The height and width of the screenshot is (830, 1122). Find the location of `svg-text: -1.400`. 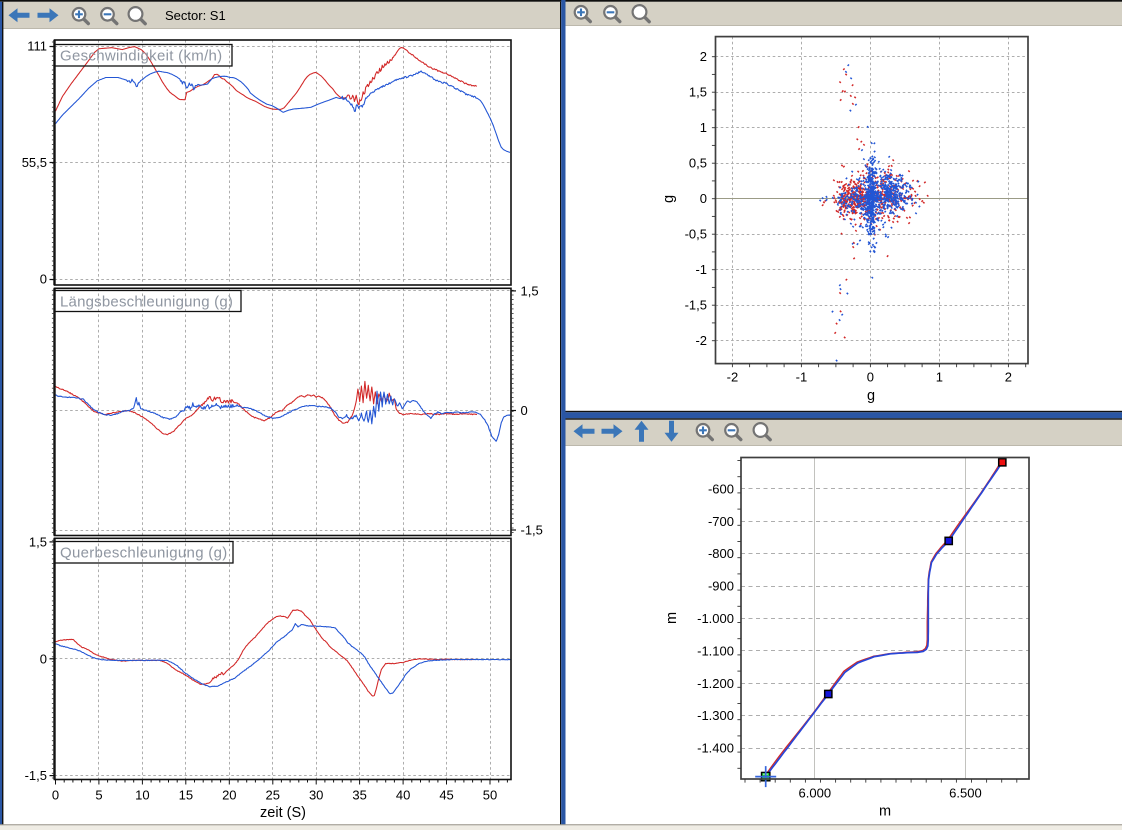

svg-text: -1.400 is located at coordinates (715, 748).